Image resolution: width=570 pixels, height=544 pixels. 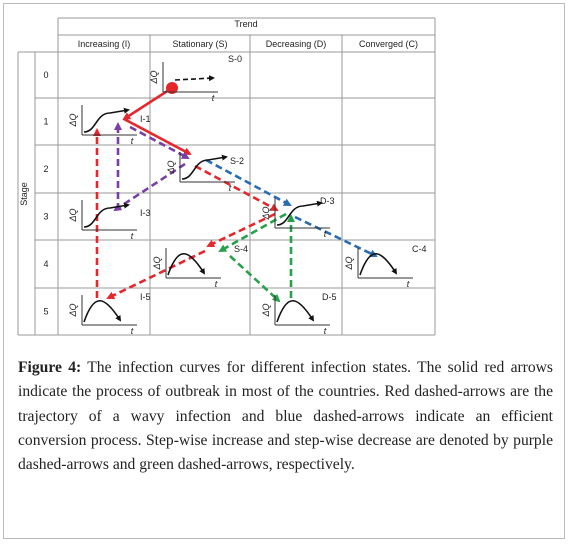 What do you see at coordinates (45, 264) in the screenshot?
I see `stage-number: 4` at bounding box center [45, 264].